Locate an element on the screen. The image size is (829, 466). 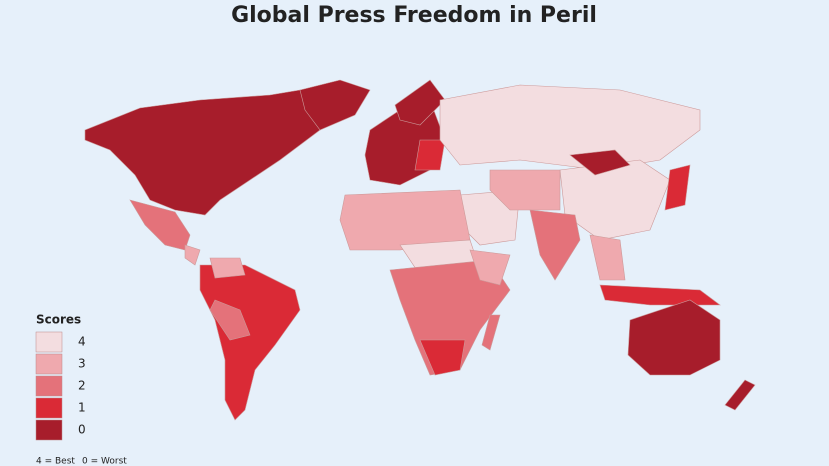
legend-label: 3 is located at coordinates (82, 364).